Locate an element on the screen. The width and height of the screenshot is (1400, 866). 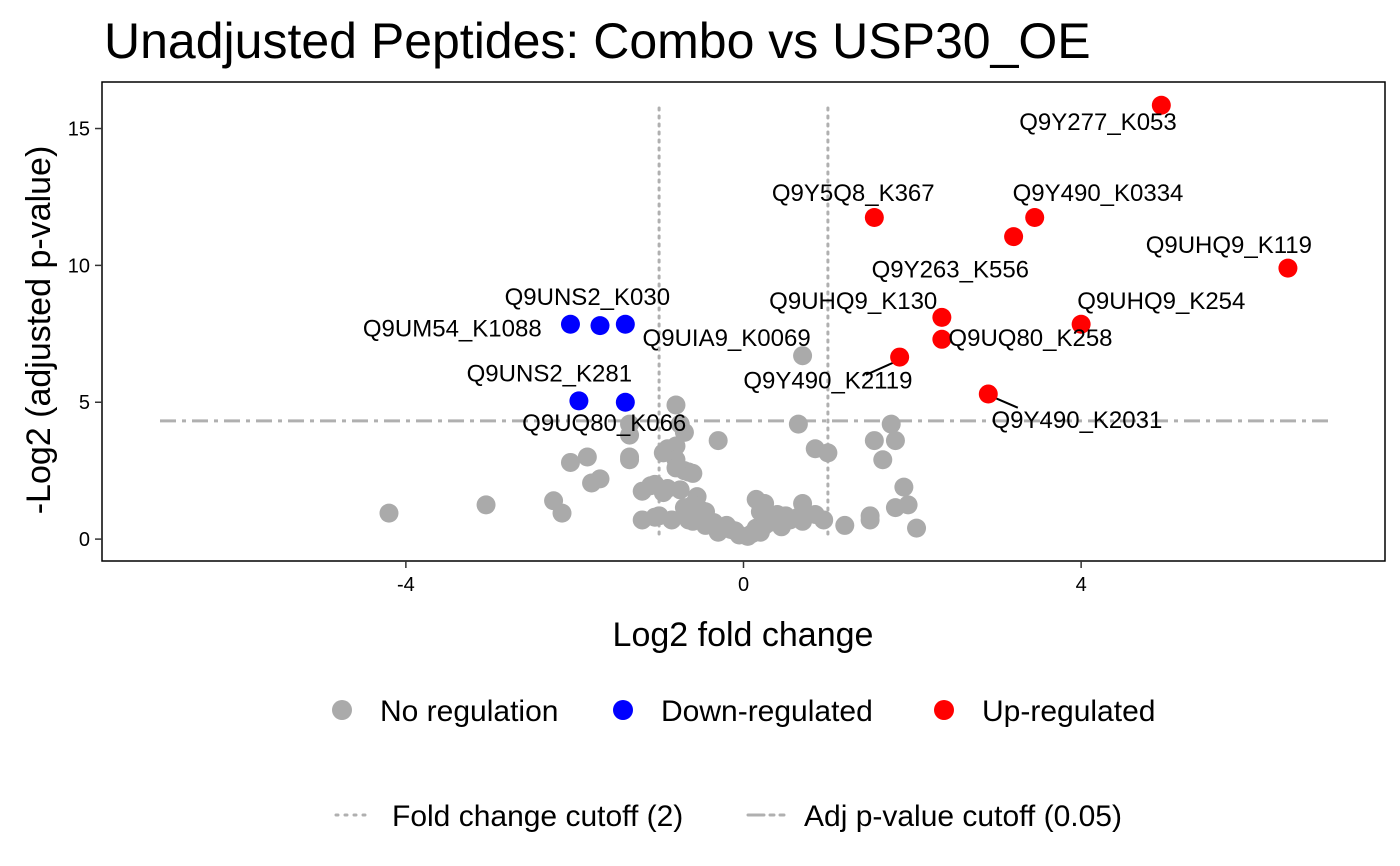
point-label: Q9UNS2_K030 is located at coordinates (587, 297).